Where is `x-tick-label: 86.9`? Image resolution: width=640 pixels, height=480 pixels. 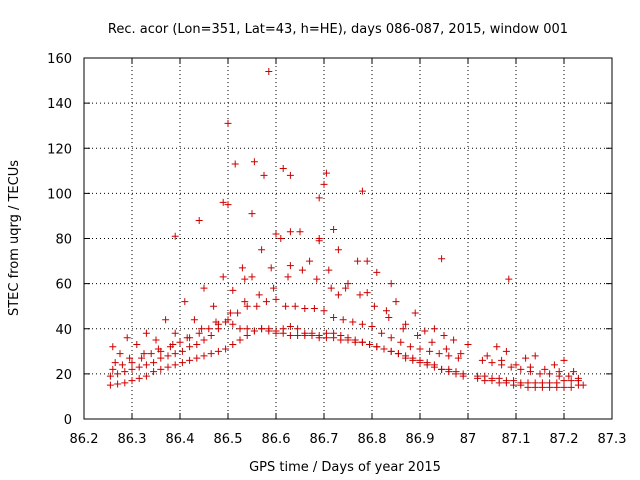 x-tick-label: 86.9 is located at coordinates (420, 439).